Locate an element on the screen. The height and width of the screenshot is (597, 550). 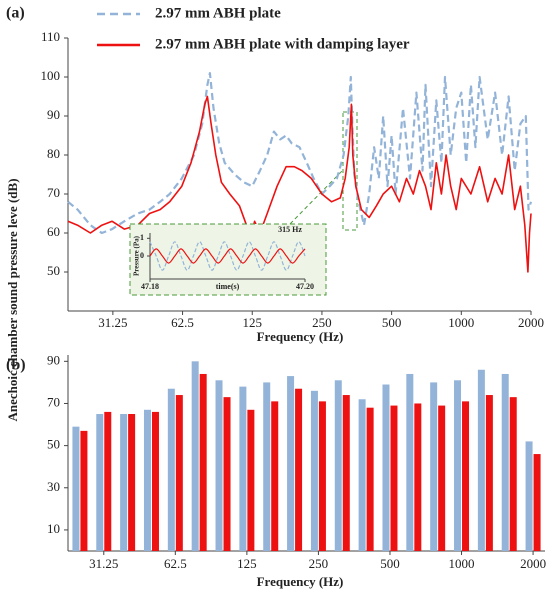
y-tick-label: 110 is located at coordinates (50, 36).